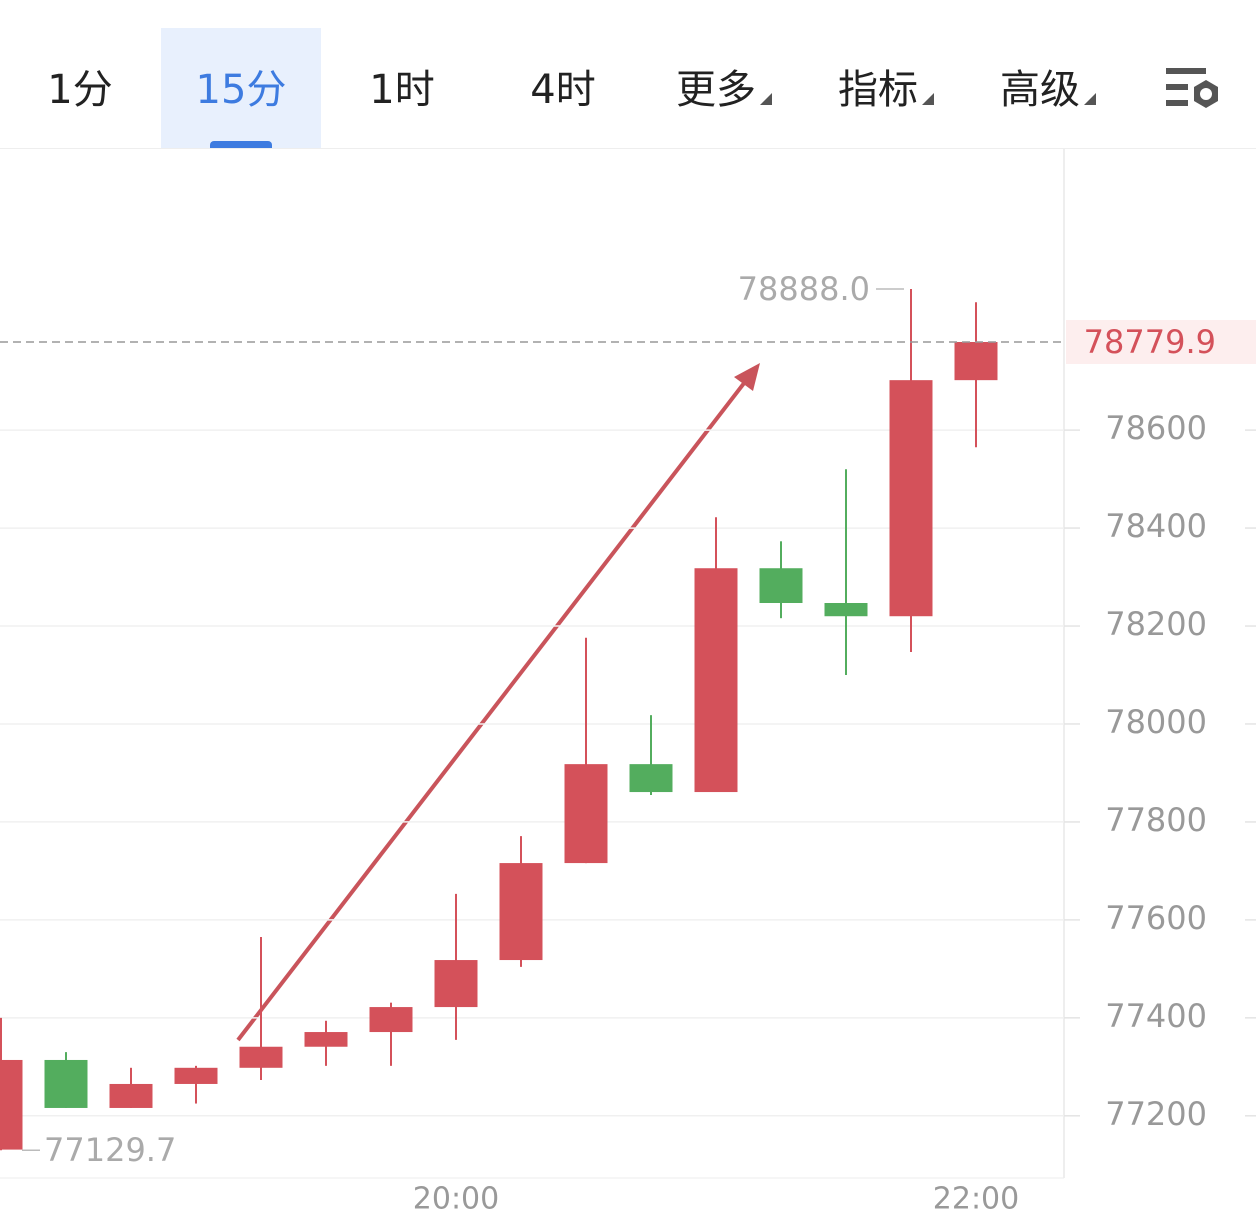 The height and width of the screenshot is (1216, 1256). What do you see at coordinates (628, 74) in the screenshot?
I see `tab-bar: 1分 15分 1时 4时 更多 指标 高级` at bounding box center [628, 74].